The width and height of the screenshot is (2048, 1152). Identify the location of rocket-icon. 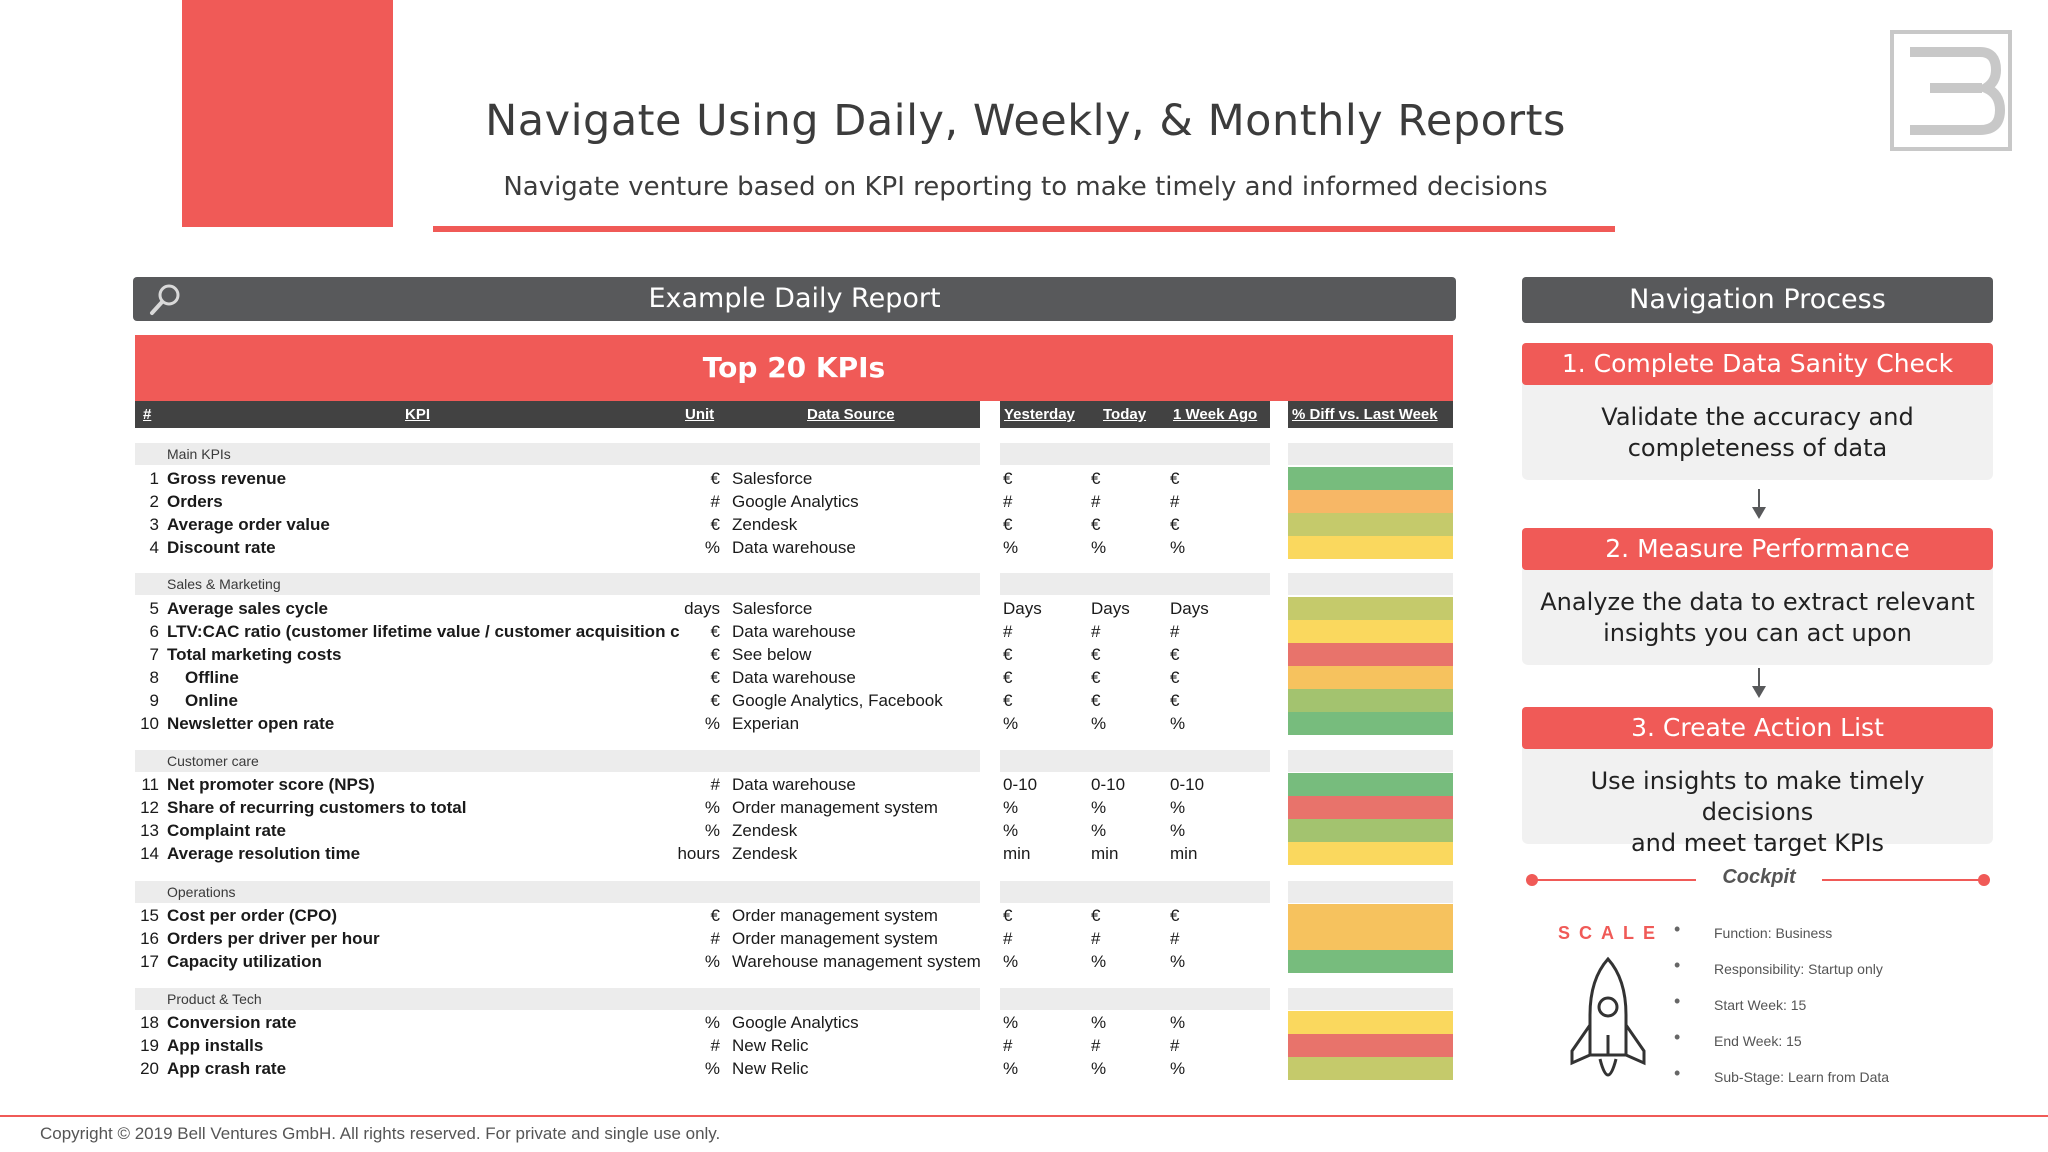
(1608, 1016).